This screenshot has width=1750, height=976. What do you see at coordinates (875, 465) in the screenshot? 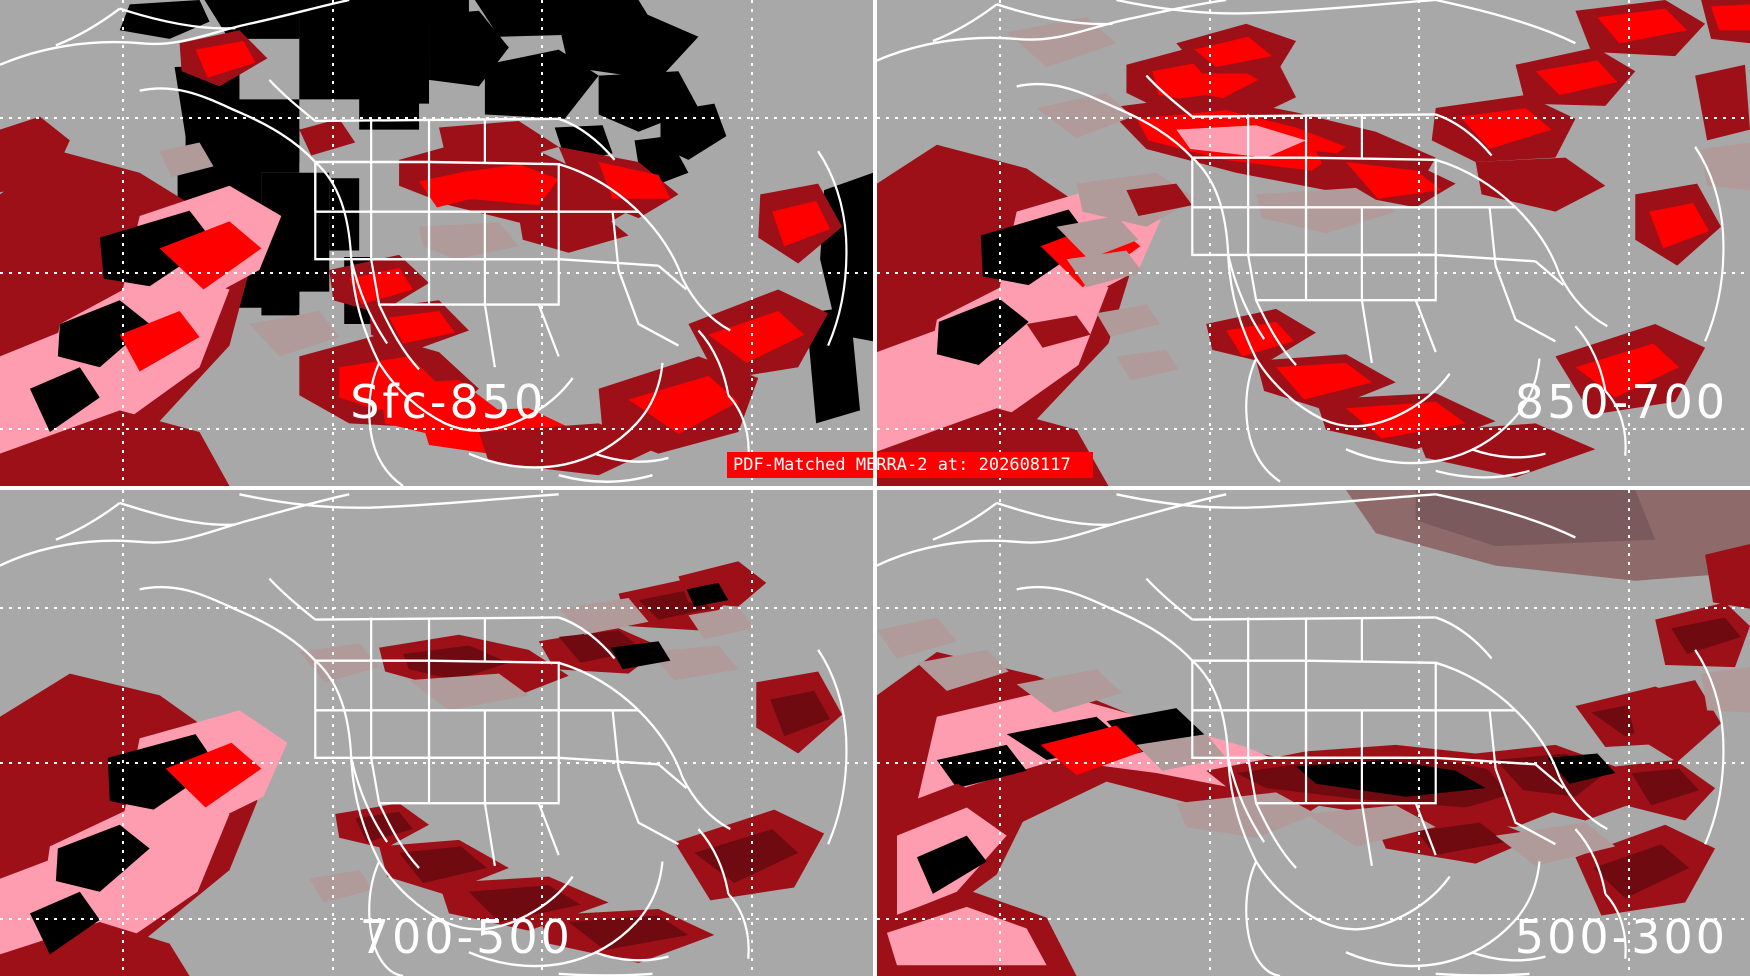
I see `panel-gap-seam` at bounding box center [875, 465].